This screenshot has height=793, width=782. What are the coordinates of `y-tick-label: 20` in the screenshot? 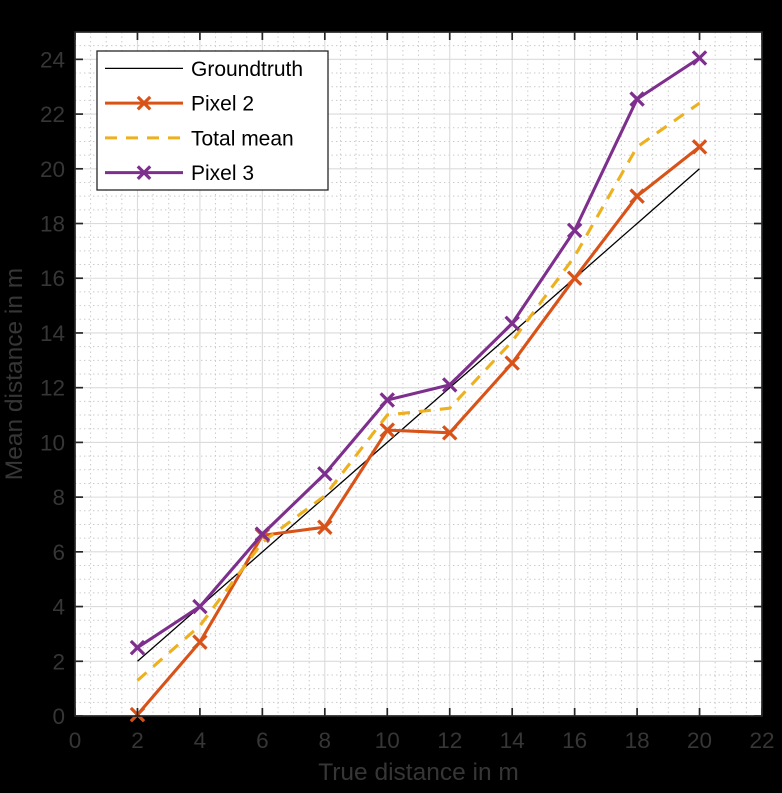 It's located at (52, 169).